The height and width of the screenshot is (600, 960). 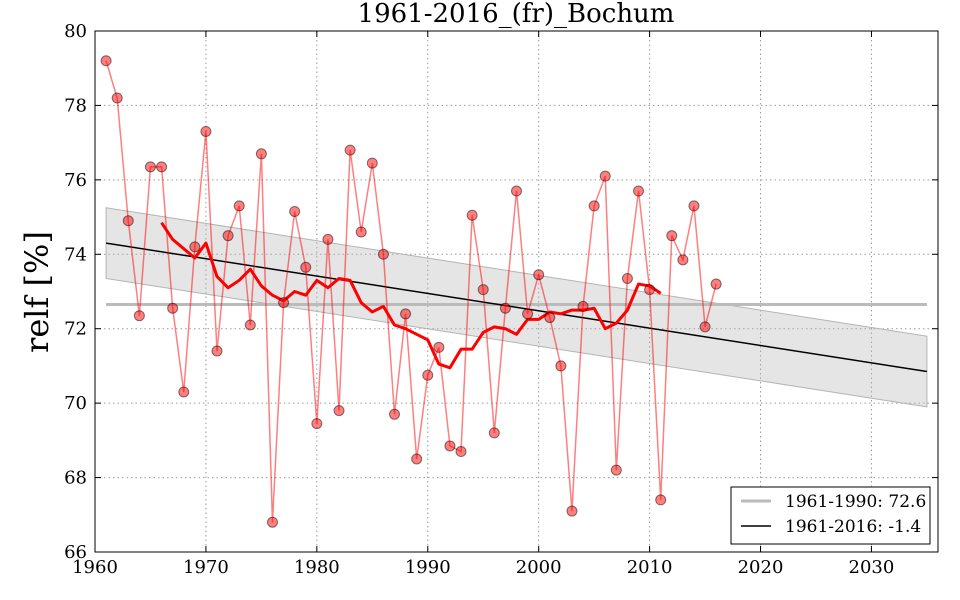 What do you see at coordinates (37, 292) in the screenshot?
I see `y-axis-label: relf [%]` at bounding box center [37, 292].